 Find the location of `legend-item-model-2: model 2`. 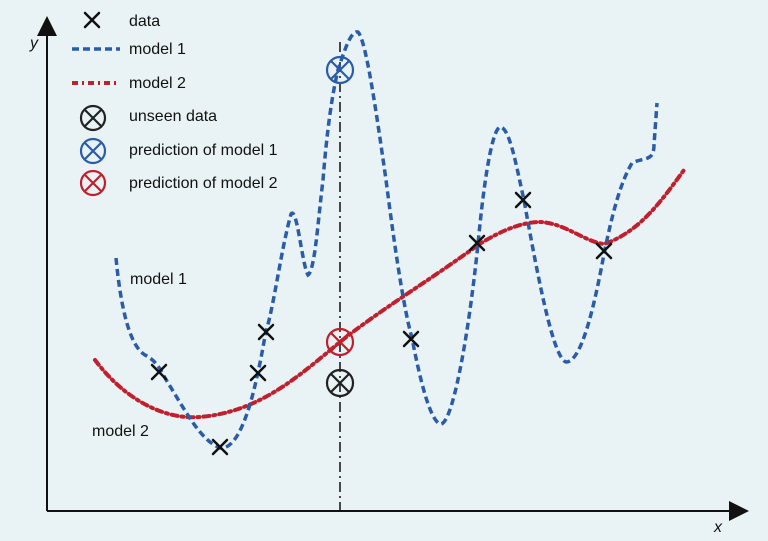

legend-item-model-2: model 2 is located at coordinates (129, 83).